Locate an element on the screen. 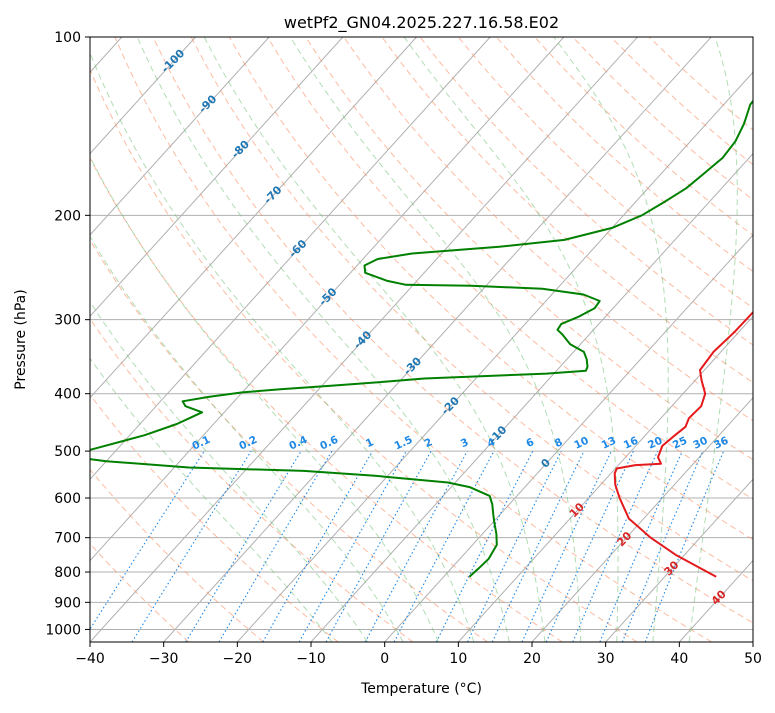  x-tick-label: 20 is located at coordinates (532, 659).